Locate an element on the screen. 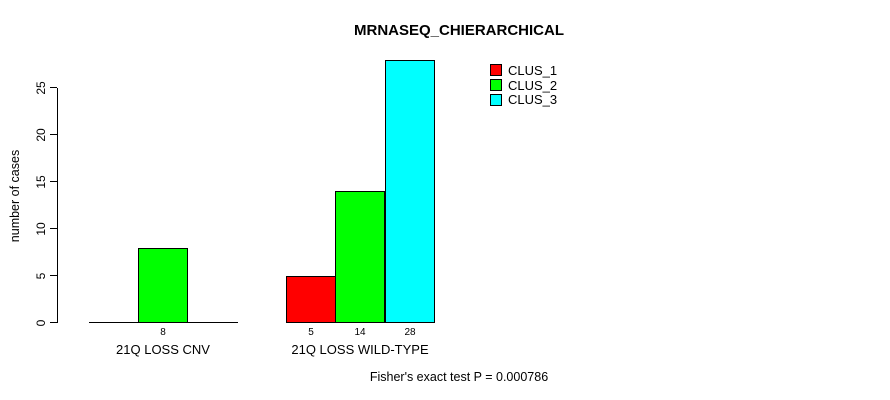 The image size is (890, 400). y-tick-label: 0 is located at coordinates (41, 323).